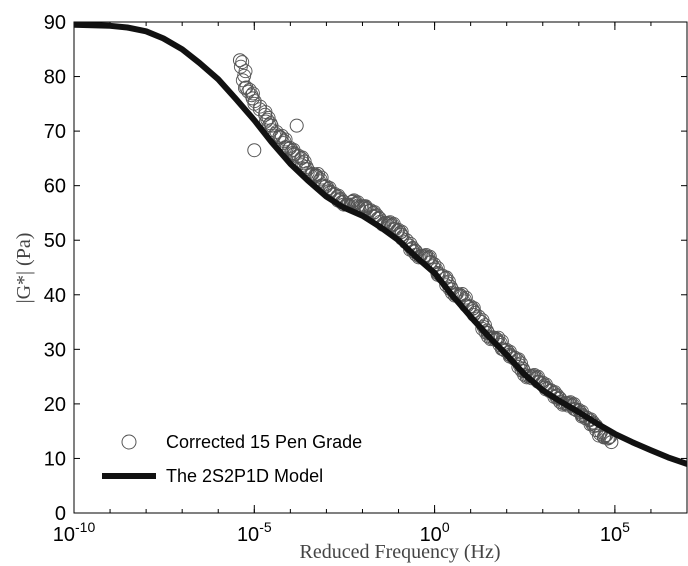 This screenshot has width=688, height=566. I want to click on y-axis-title: |G*| (Pa), so click(24, 268).